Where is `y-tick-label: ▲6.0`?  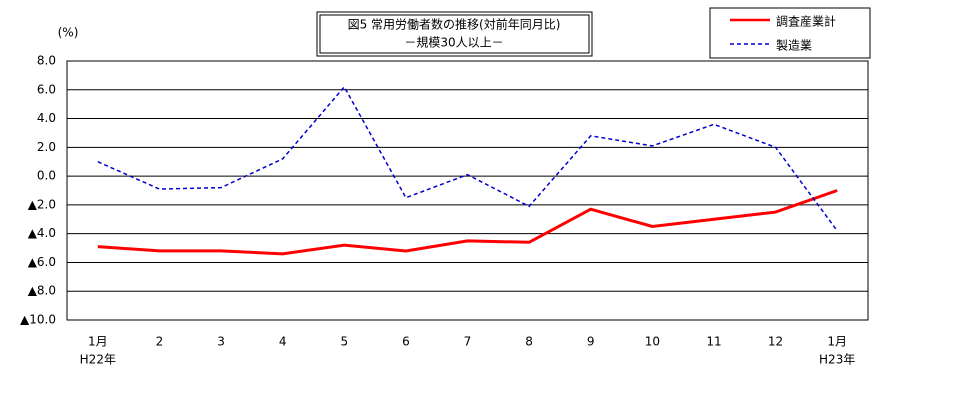
y-tick-label: ▲6.0 is located at coordinates (42, 262).